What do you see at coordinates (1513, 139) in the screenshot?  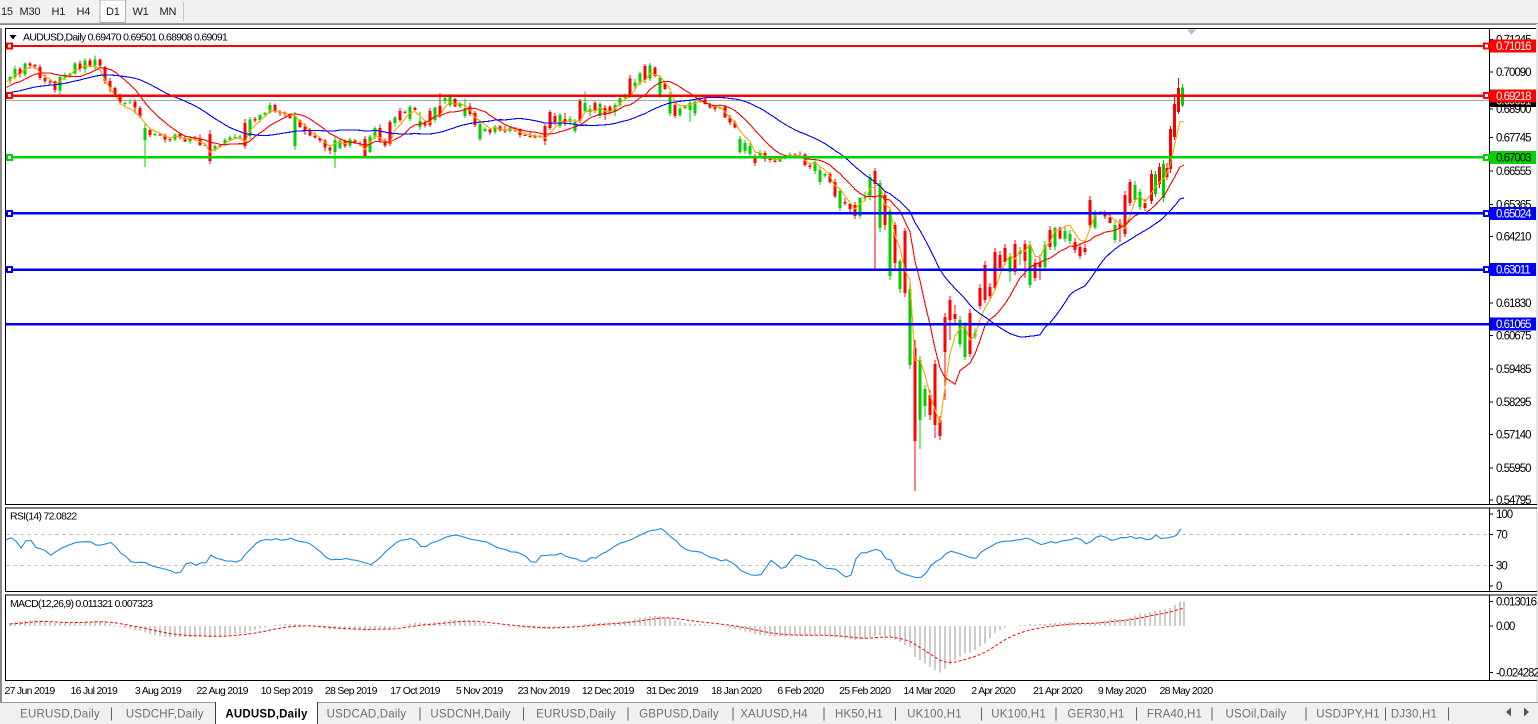 I see `svg-text: 0.67745` at bounding box center [1513, 139].